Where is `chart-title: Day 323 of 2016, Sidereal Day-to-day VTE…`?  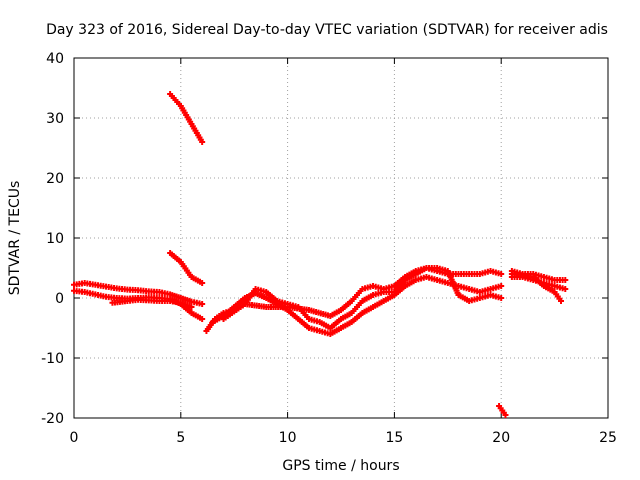 chart-title: Day 323 of 2016, Sidereal Day-to-day VTE… is located at coordinates (327, 30).